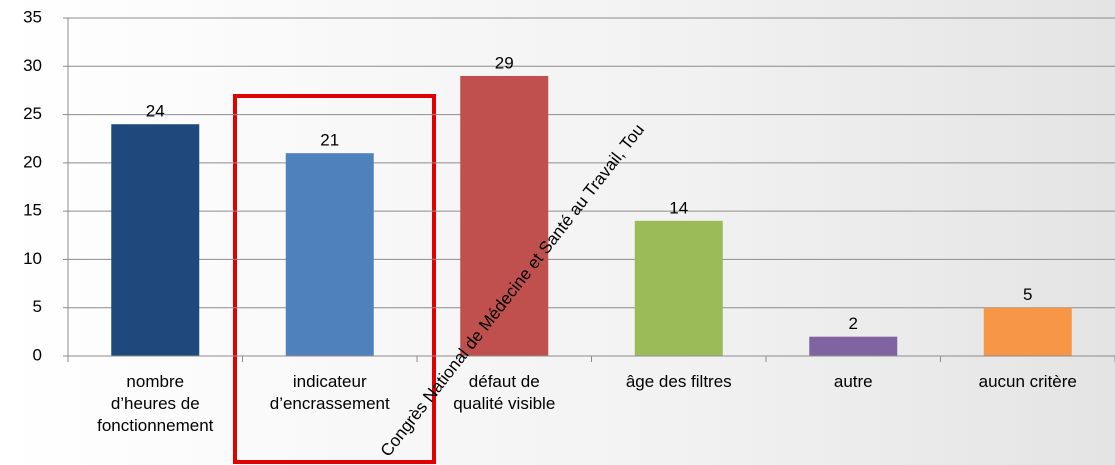 The image size is (1115, 465). Describe the element at coordinates (1027, 294) in the screenshot. I see `value-label: 5` at that location.